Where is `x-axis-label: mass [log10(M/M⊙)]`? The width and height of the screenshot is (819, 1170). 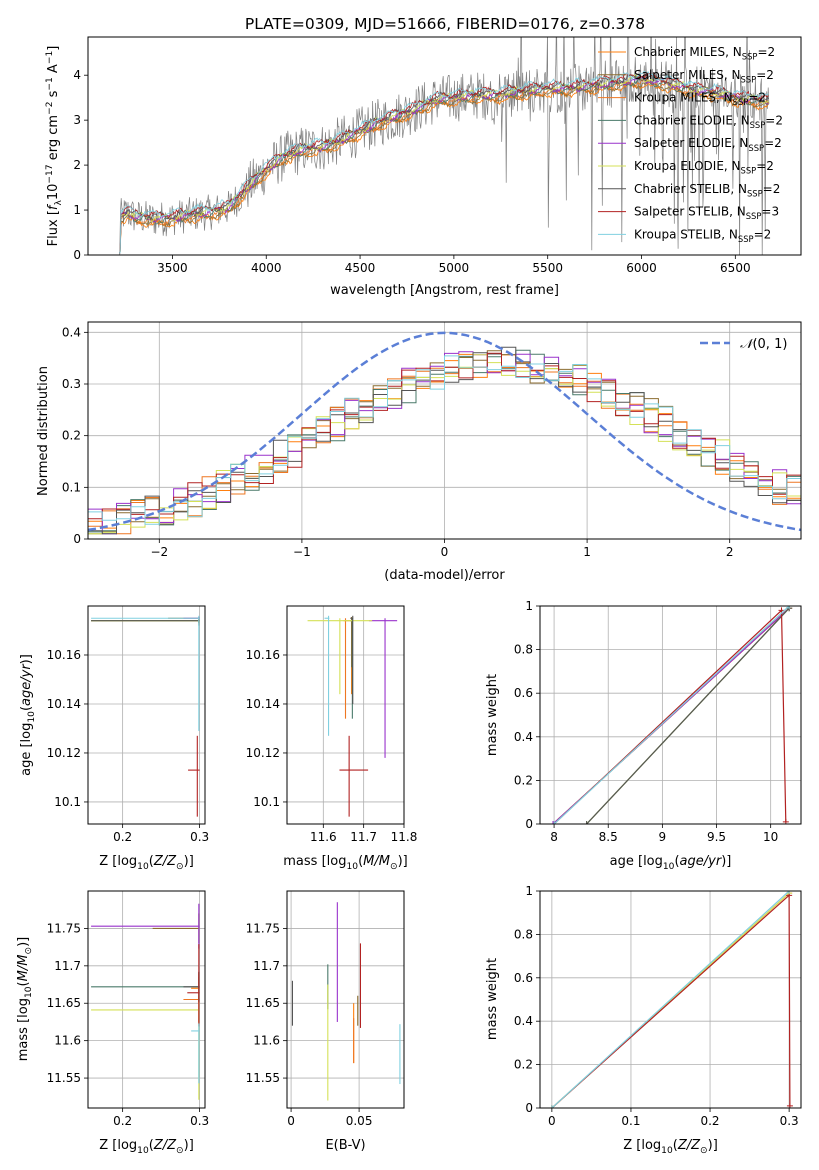
x-axis-label: mass [log10(M/M⊙)] is located at coordinates (345, 863).